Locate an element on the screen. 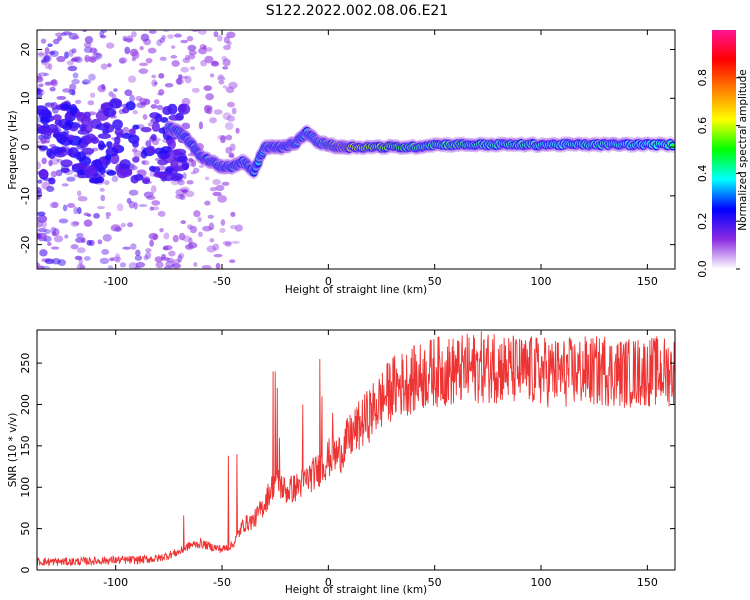 This screenshot has height=600, width=750. colorbar-tick-label: 0.2 is located at coordinates (702, 221).